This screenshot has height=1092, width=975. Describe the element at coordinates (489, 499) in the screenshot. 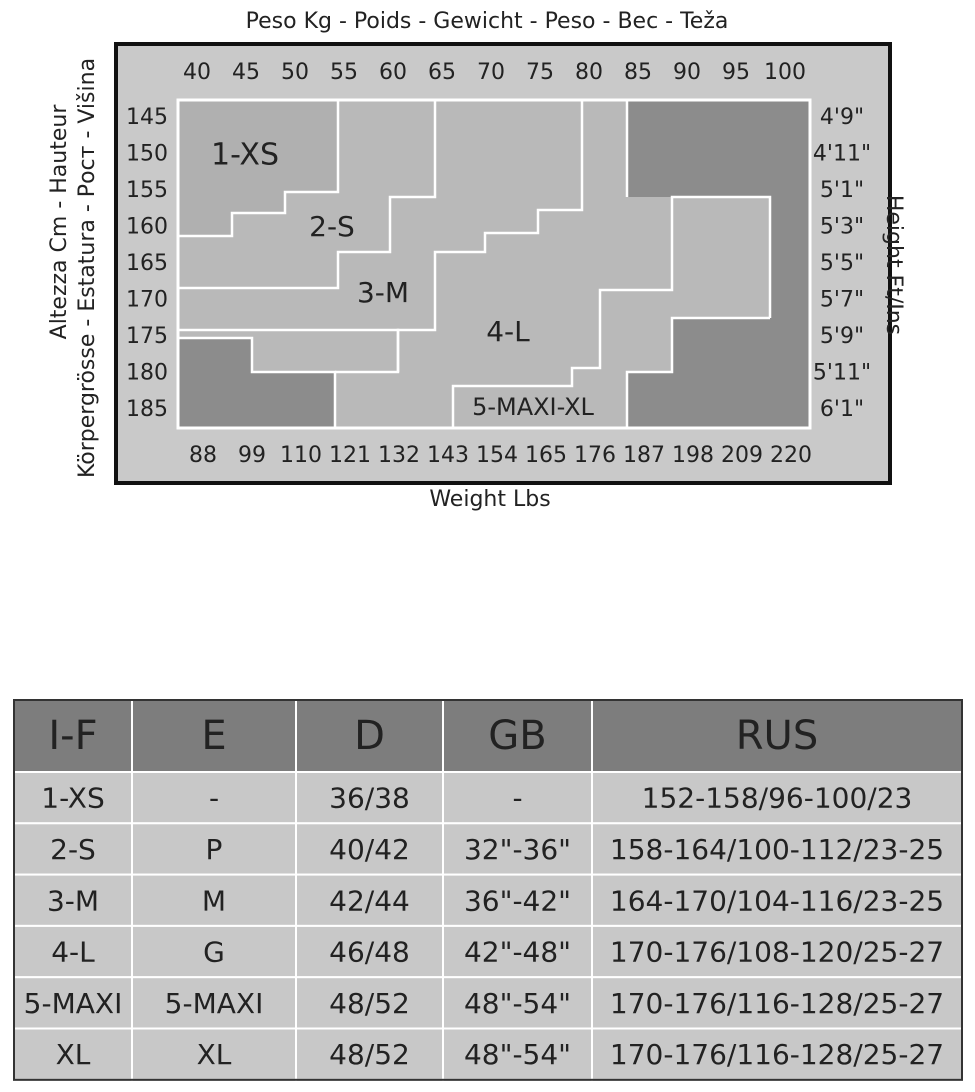

I see `lbs-title: Weight Lbs` at that location.